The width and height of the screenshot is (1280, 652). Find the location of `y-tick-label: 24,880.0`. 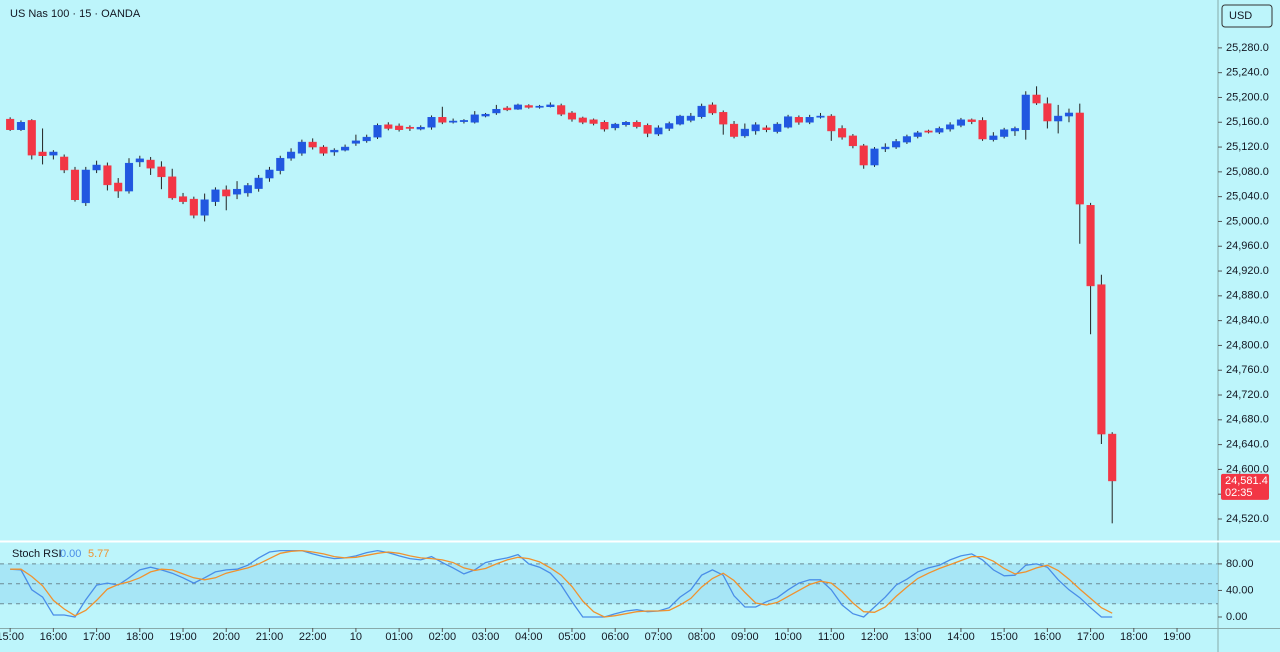

y-tick-label: 24,880.0 is located at coordinates (1247, 296).